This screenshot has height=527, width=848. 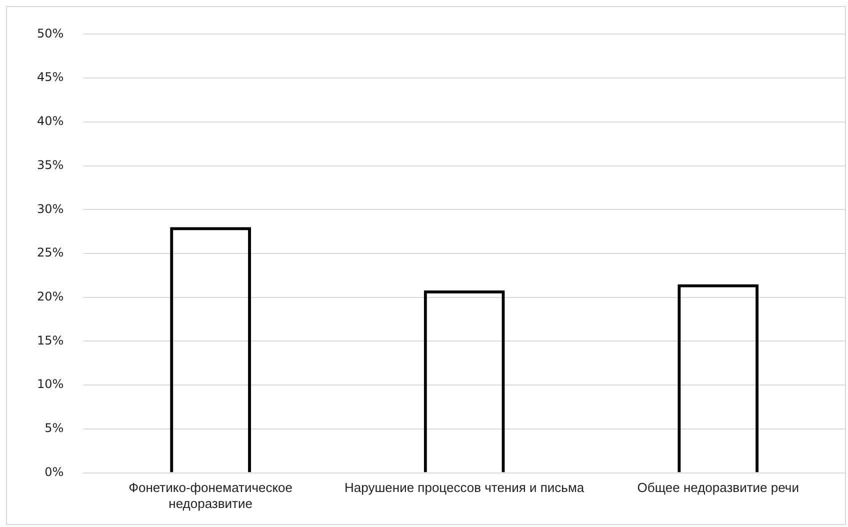 I want to click on y-tick-label: 35%, so click(x=50, y=165).